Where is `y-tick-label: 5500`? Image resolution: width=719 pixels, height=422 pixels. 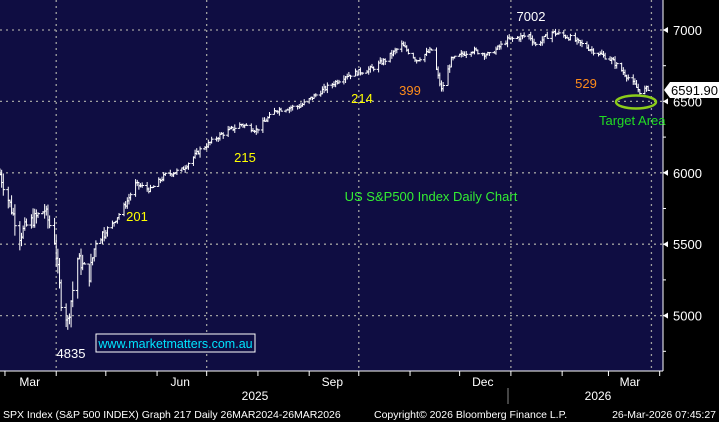
y-tick-label: 5500 is located at coordinates (687, 244).